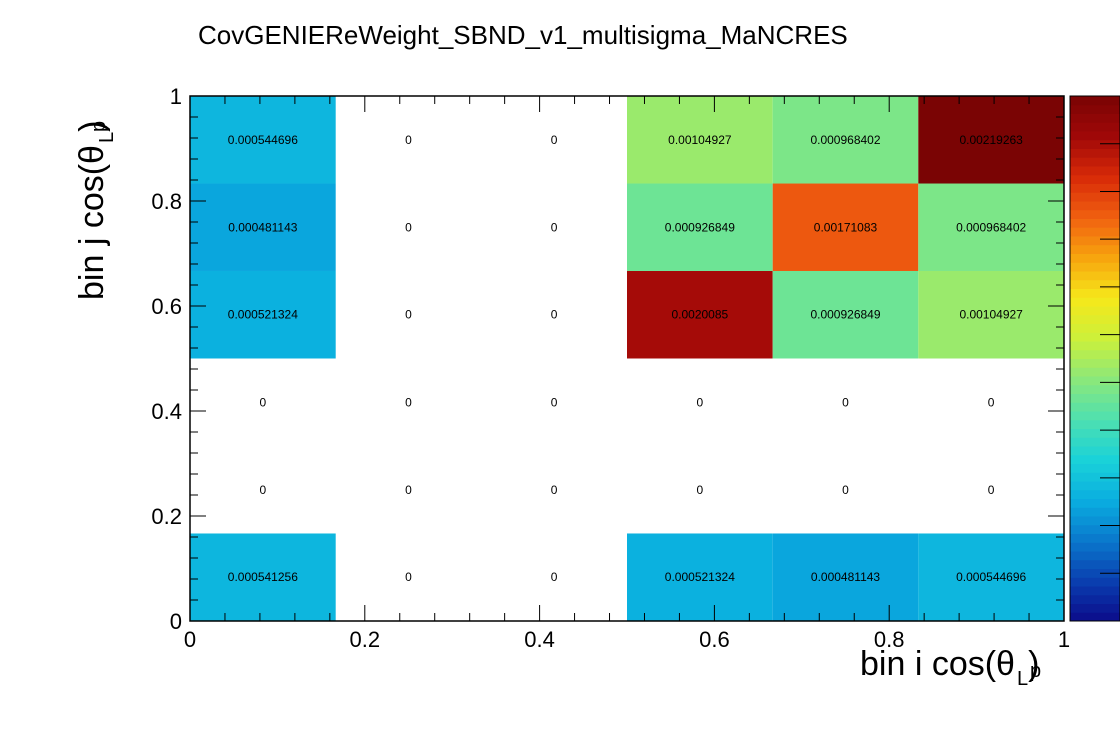 Image resolution: width=1120 pixels, height=740 pixels. I want to click on y-axis-label: bin j cos(θL), so click(95, 210).